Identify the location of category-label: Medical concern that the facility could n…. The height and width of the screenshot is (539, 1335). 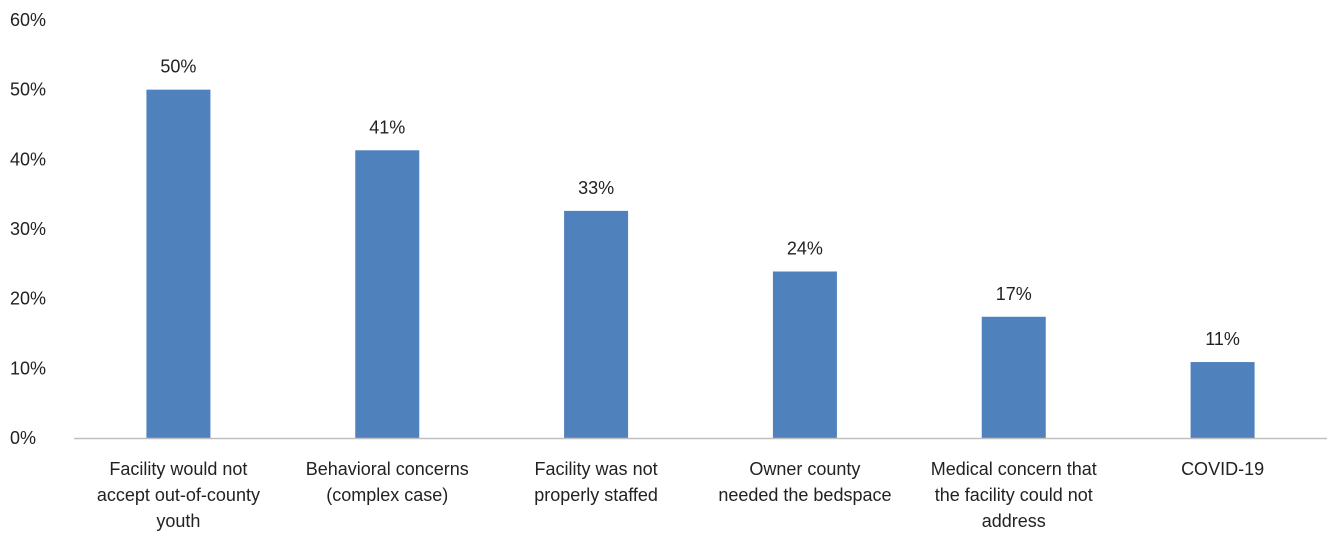
(1014, 495).